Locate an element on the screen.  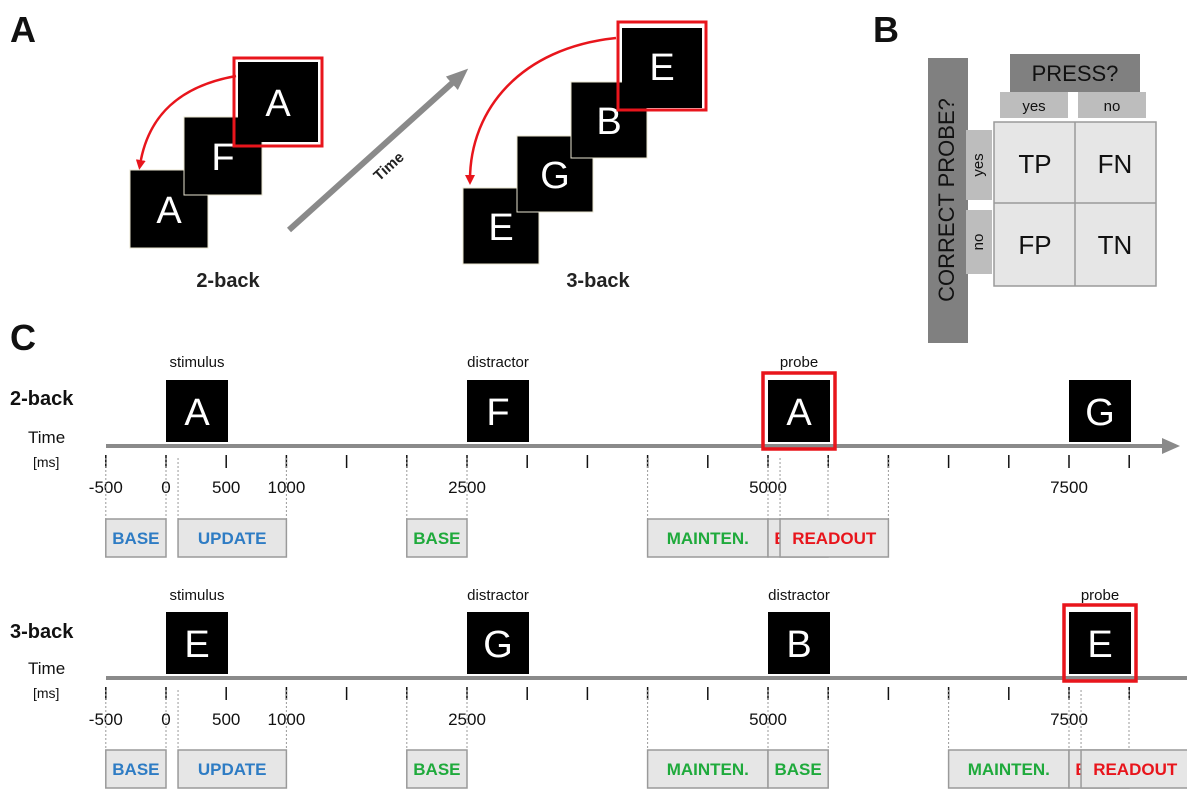
three-back-label: 3-back is located at coordinates (598, 281).